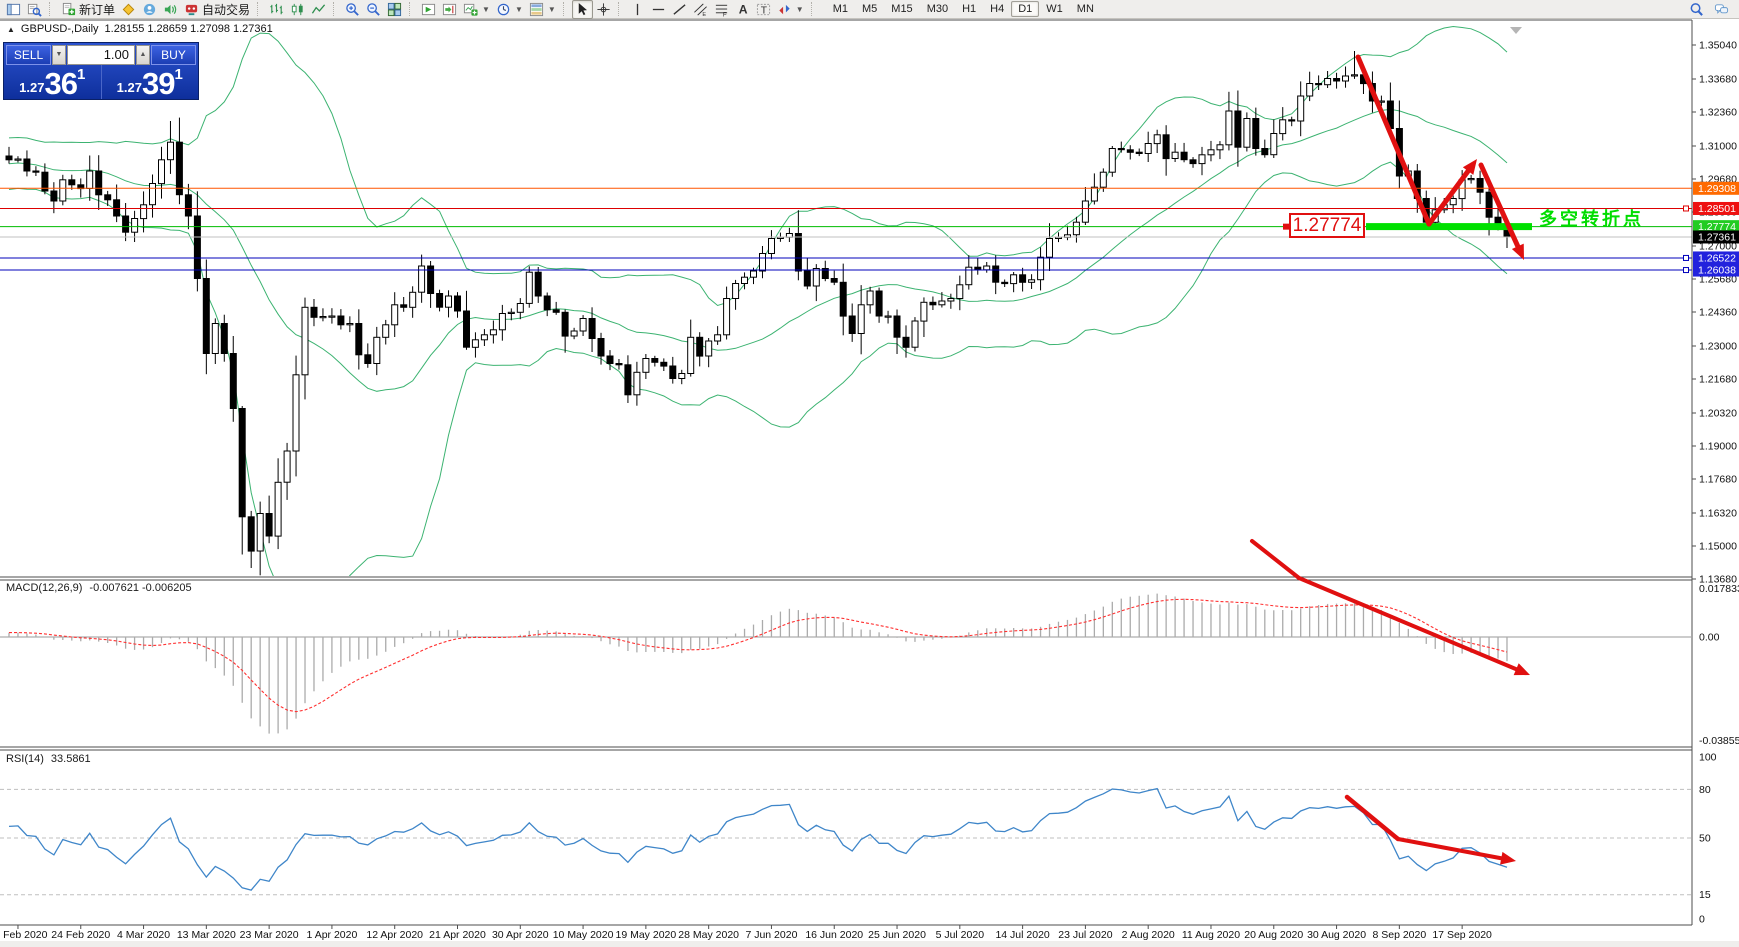  I want to click on draw-arrows: ▼, so click(790, 9).